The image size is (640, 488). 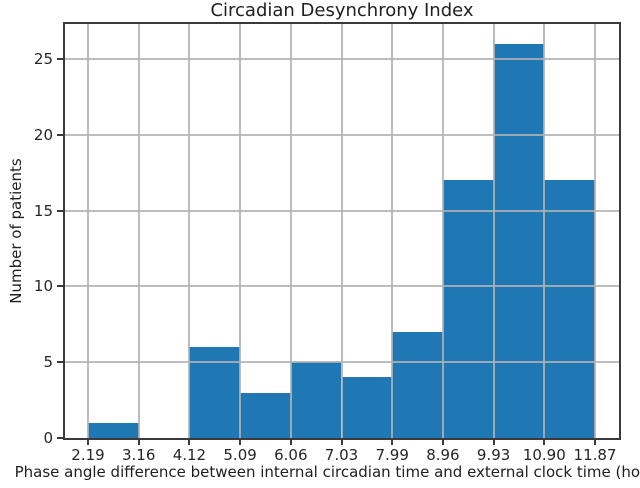 What do you see at coordinates (48, 438) in the screenshot?
I see `y-tick-label: 0` at bounding box center [48, 438].